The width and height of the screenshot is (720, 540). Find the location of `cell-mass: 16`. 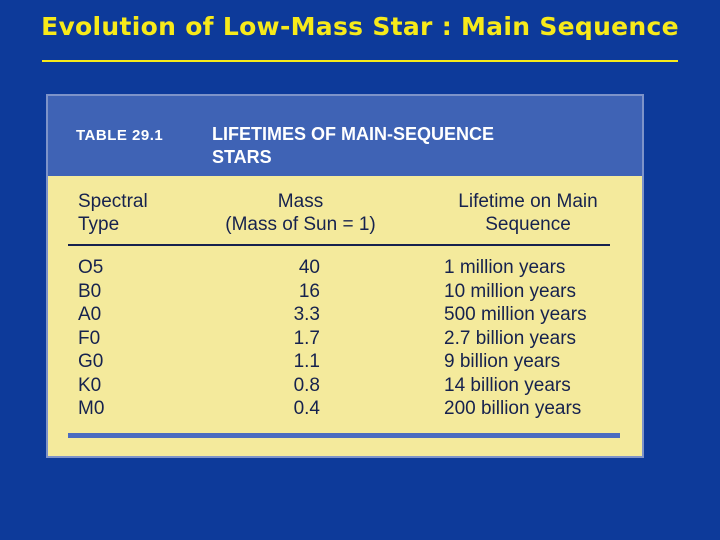

cell-mass: 16 is located at coordinates (309, 291).